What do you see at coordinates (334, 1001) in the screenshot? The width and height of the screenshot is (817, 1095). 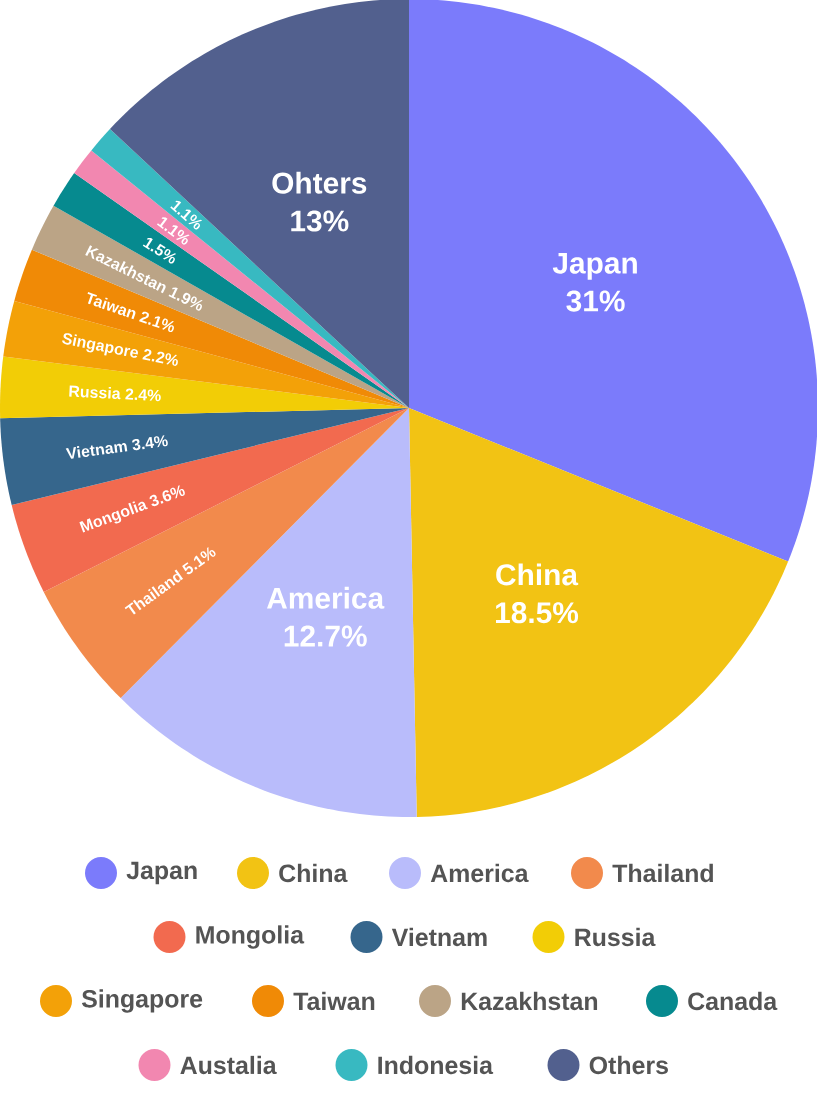 I see `legend-label: Taiwan` at bounding box center [334, 1001].